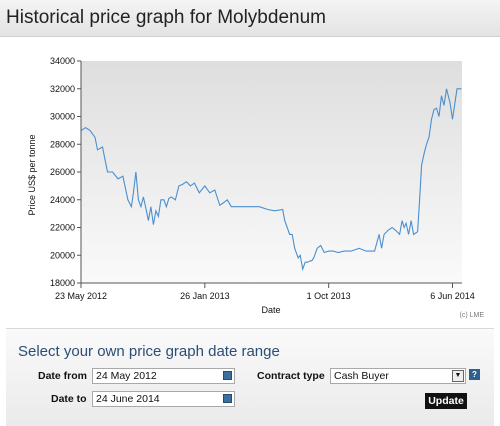 The image size is (500, 426). Describe the element at coordinates (458, 376) in the screenshot. I see `chevron-down-icon: ▼` at that location.